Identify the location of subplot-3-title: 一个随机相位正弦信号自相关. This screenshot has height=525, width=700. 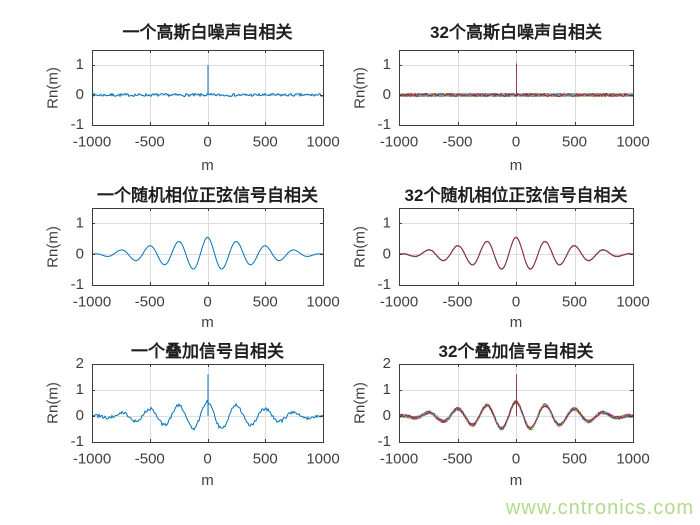
(207, 195).